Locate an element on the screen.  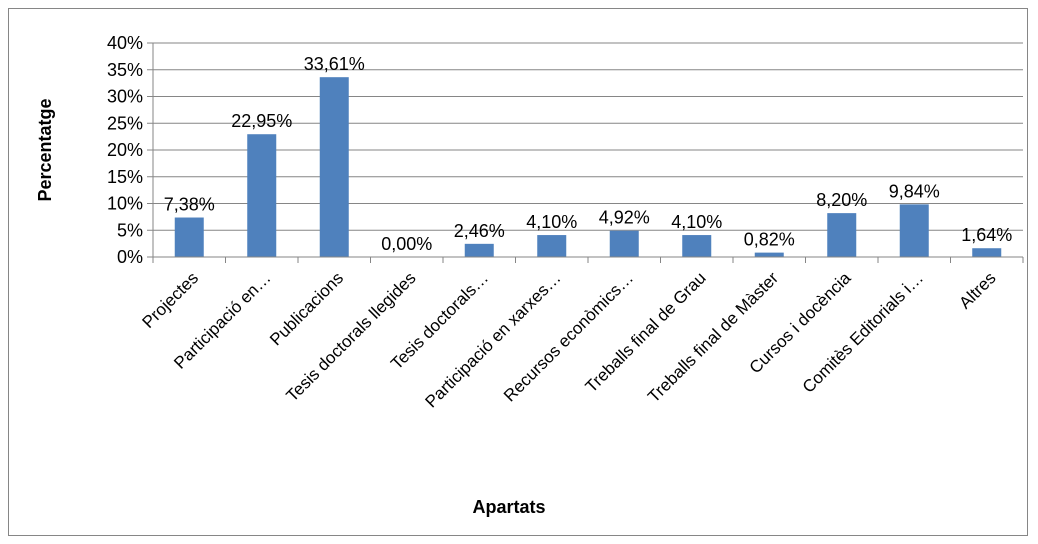
category-label: Tesis doctorals llegides is located at coordinates (351, 336).